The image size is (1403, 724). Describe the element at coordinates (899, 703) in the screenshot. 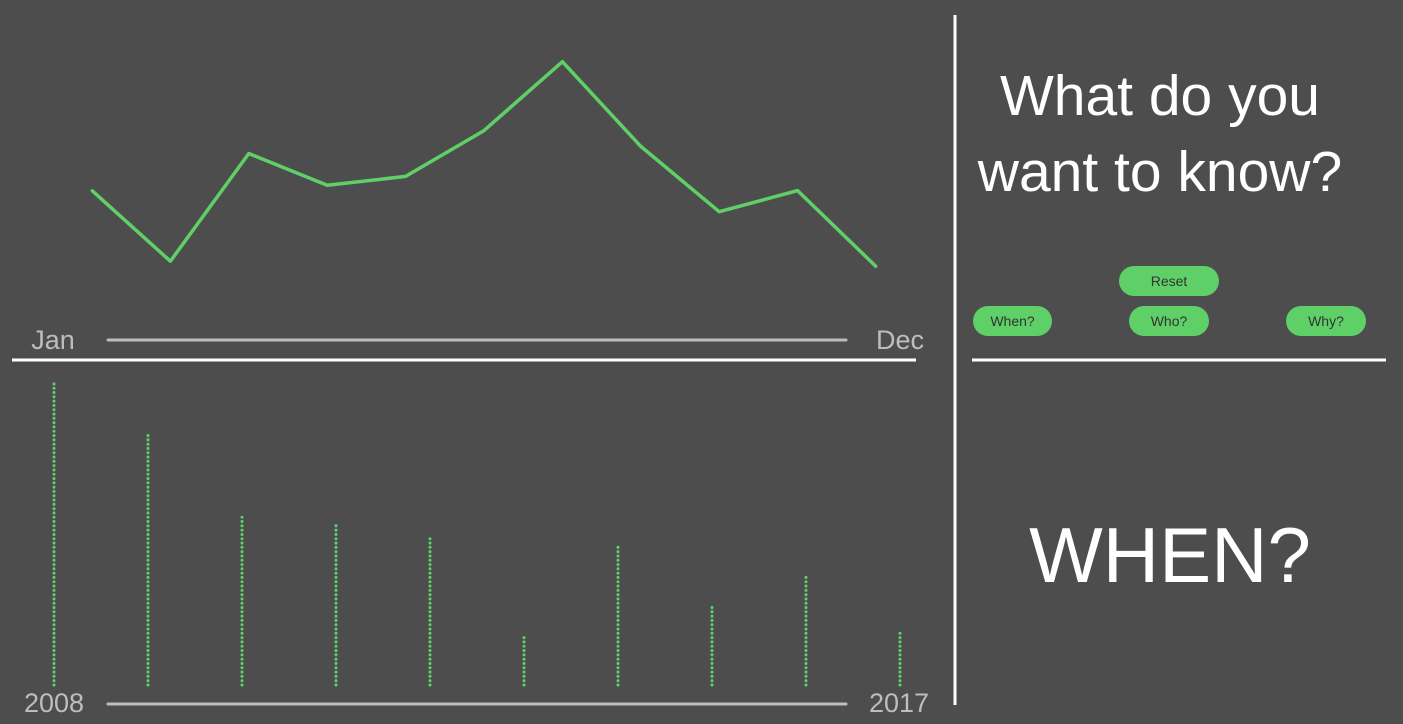

I see `bar-chart-end-label: 2017` at that location.